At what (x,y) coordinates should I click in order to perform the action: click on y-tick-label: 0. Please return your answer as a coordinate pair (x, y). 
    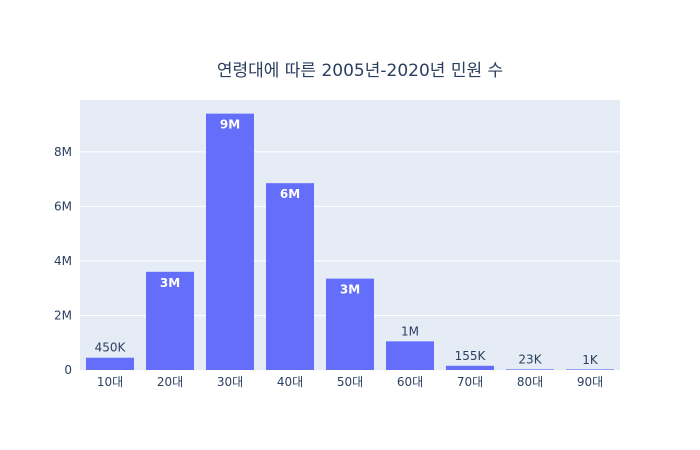
    Looking at the image, I should click on (68, 370).